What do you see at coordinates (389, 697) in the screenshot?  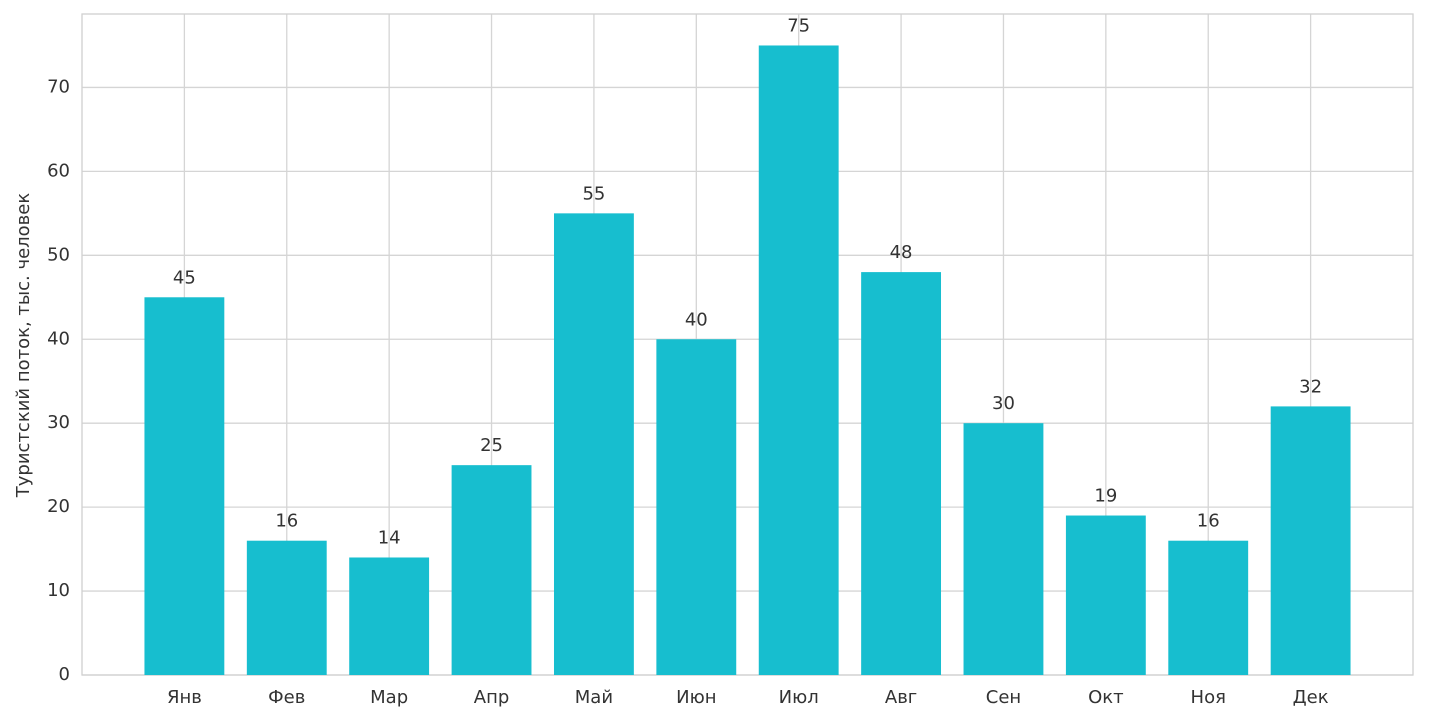 I see `x-tick-label: Мар` at bounding box center [389, 697].